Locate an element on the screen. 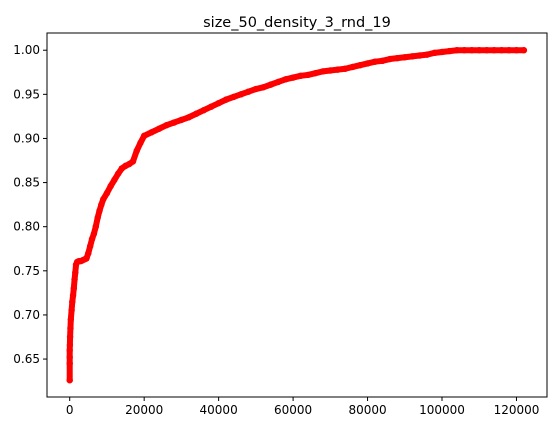 The width and height of the screenshot is (556, 435). y-tick-label: 0.95 is located at coordinates (26, 94).